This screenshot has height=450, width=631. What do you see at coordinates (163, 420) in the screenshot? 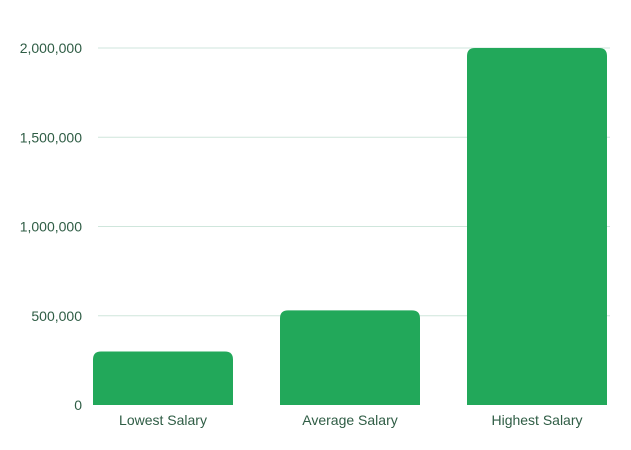
I see `x-category-label: Lowest Salary` at bounding box center [163, 420].